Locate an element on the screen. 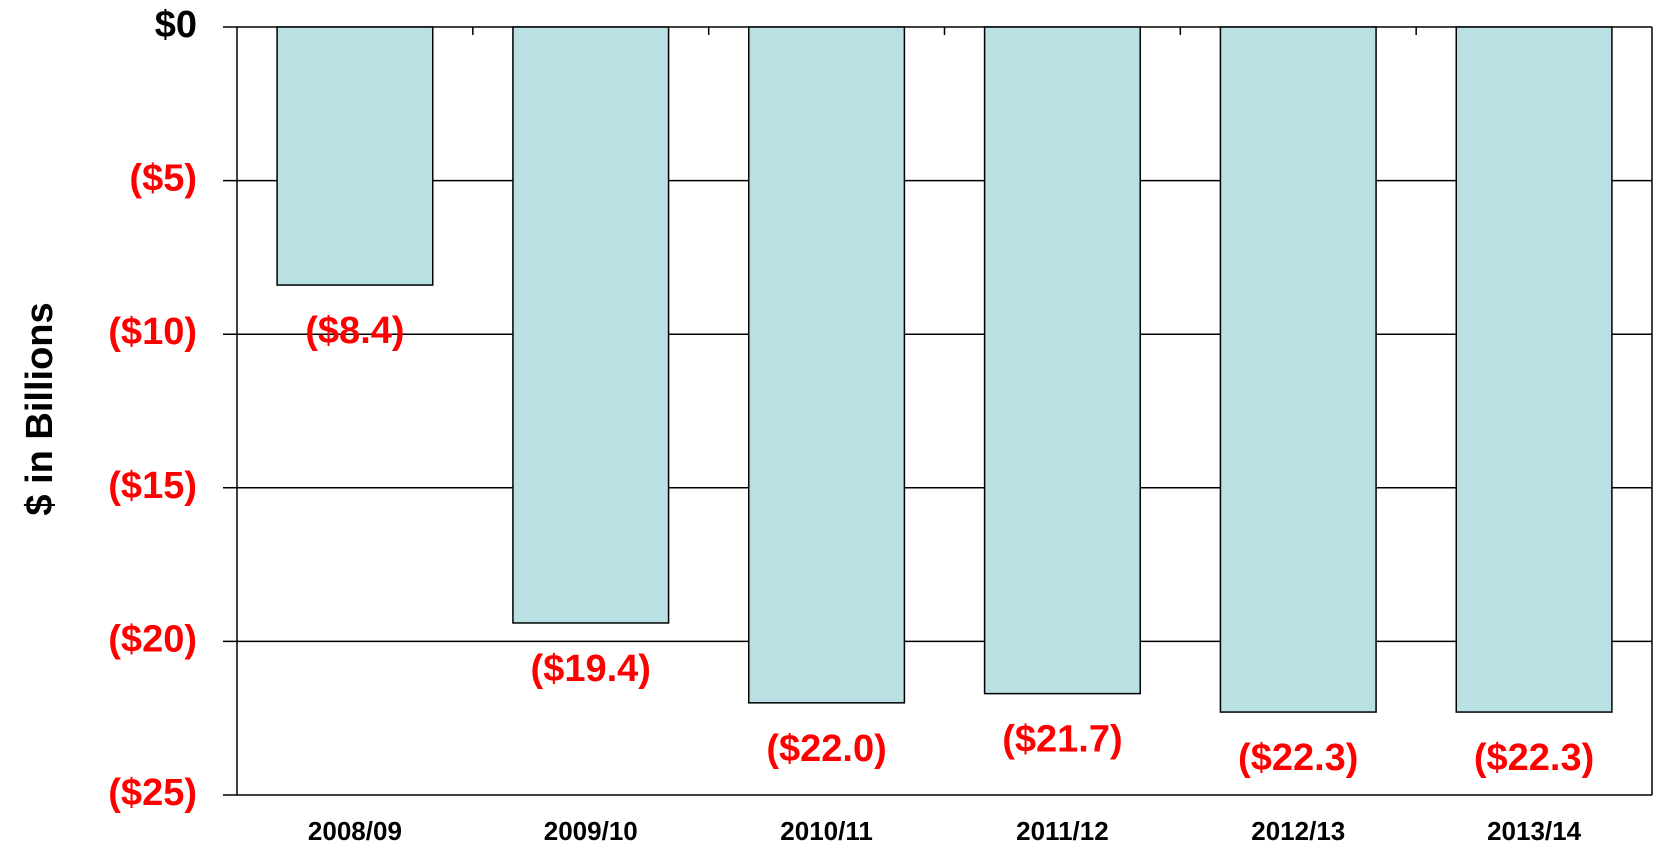 Image resolution: width=1661 pixels, height=860 pixels. value-label: ($8.4) is located at coordinates (354, 331).